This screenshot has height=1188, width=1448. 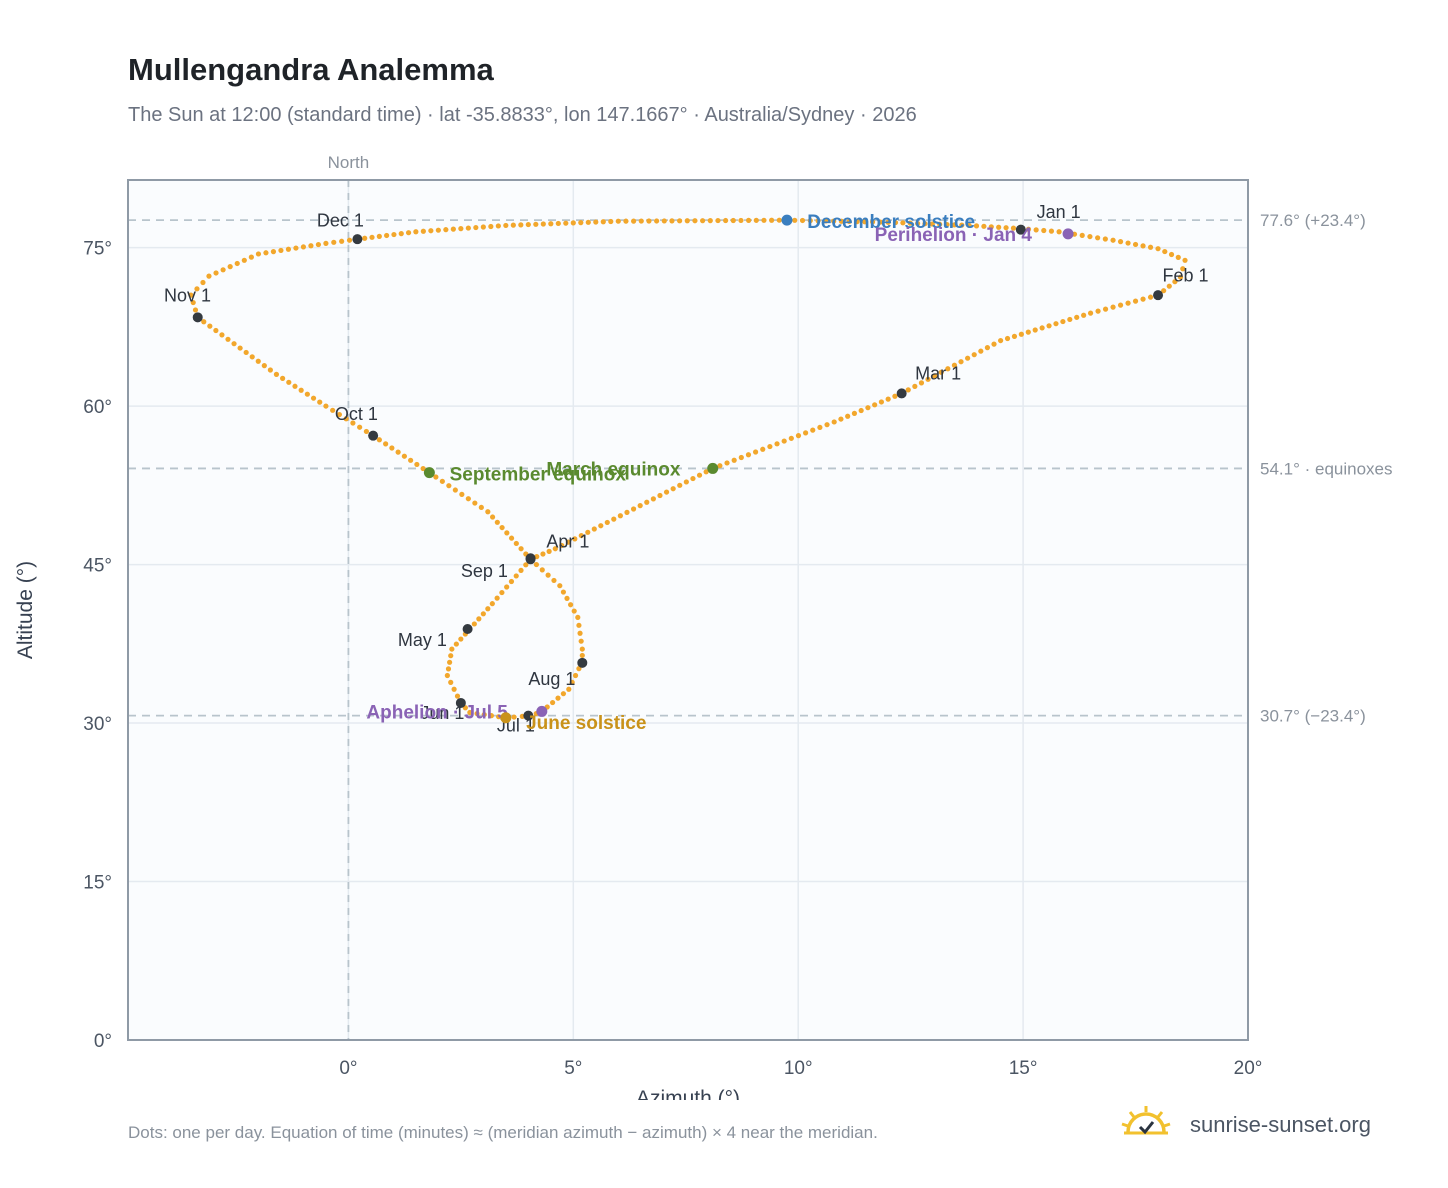 What do you see at coordinates (586, 723) in the screenshot?
I see `event-label: June solstice` at bounding box center [586, 723].